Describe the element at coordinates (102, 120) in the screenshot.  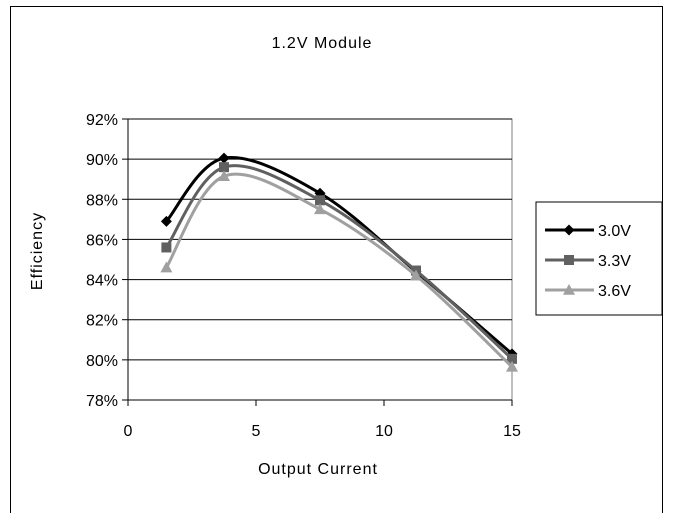
I see `y-tick-label: 92%` at that location.